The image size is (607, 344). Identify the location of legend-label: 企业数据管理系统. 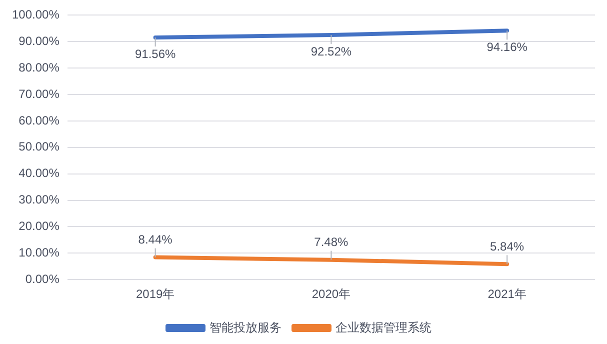
(384, 327).